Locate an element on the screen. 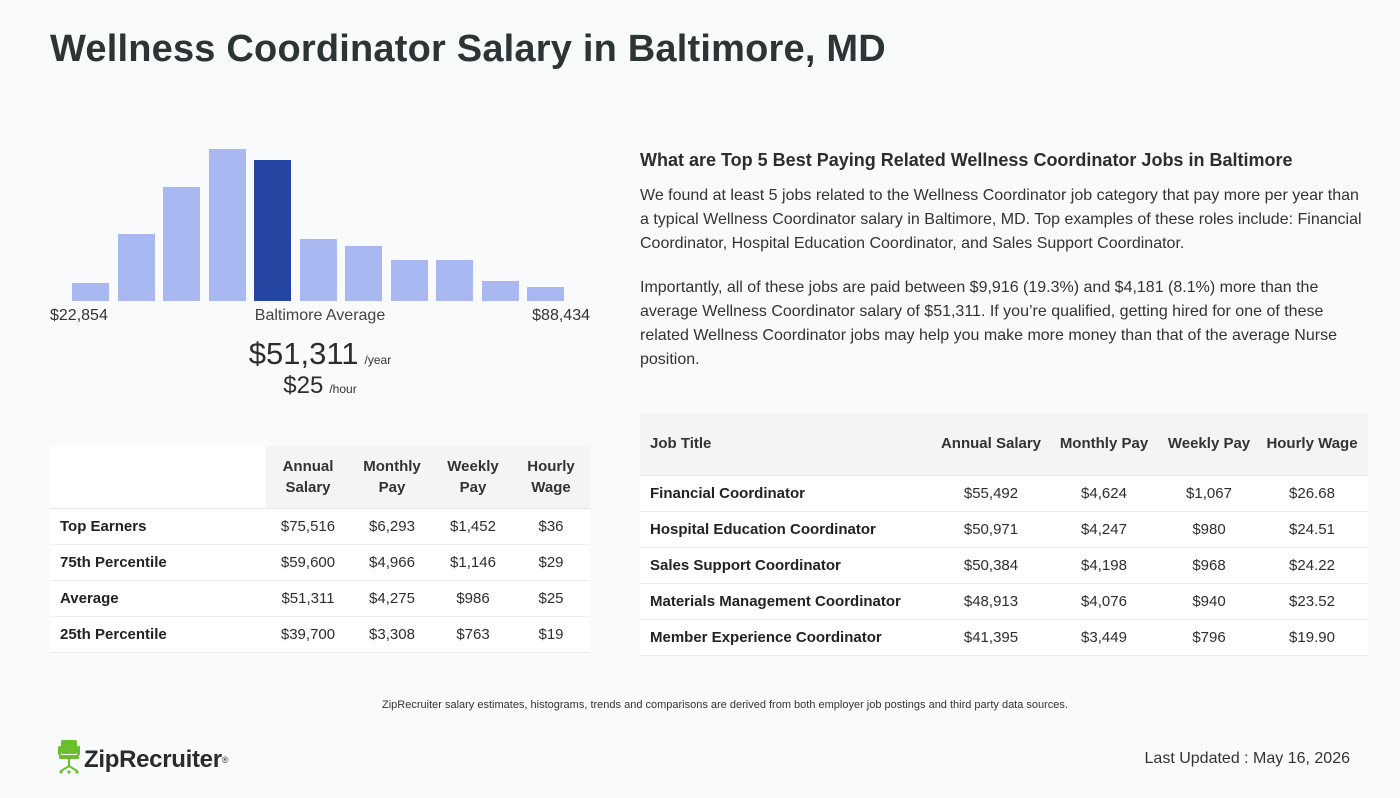 Image resolution: width=1400 pixels, height=798 pixels. histogram-bar-average is located at coordinates (272, 230).